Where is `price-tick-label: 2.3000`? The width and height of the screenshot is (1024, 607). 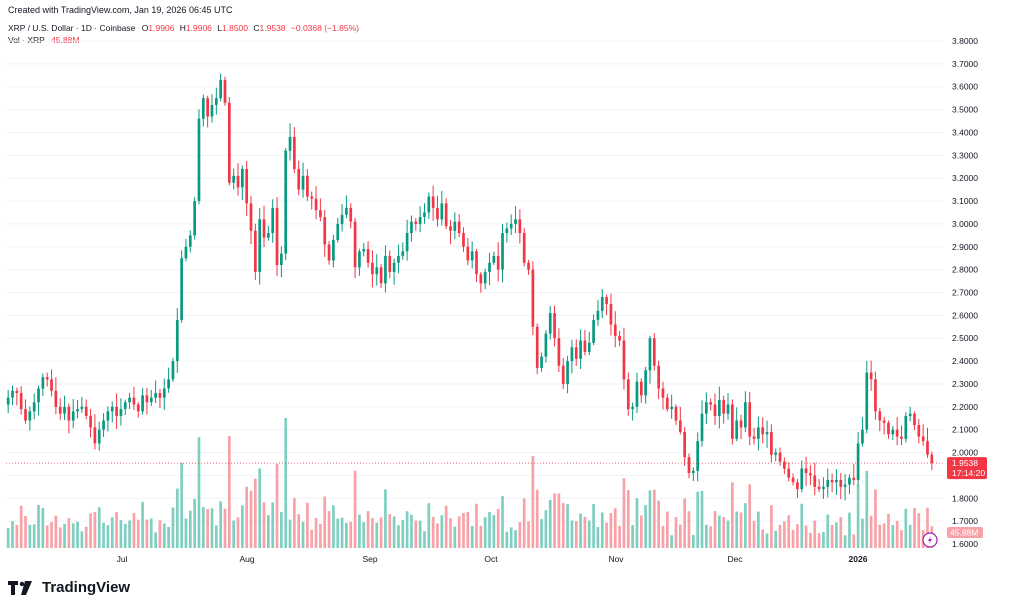 price-tick-label: 2.3000 is located at coordinates (965, 384).